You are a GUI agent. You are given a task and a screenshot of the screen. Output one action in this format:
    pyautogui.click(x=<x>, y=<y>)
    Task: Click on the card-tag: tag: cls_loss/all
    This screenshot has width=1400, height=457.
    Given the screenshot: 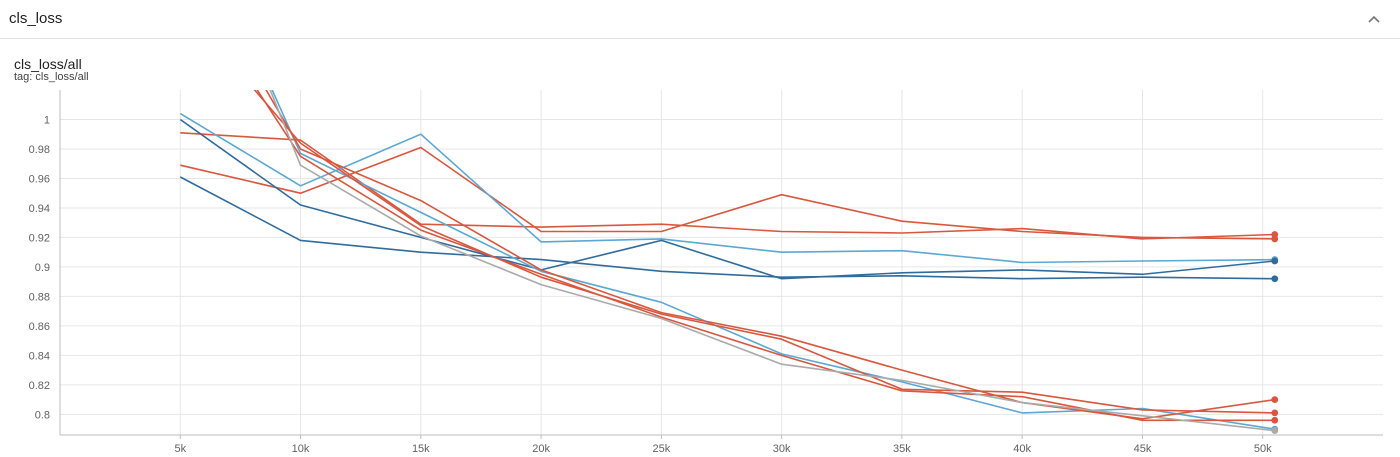 What is the action you would take?
    pyautogui.click(x=51, y=77)
    